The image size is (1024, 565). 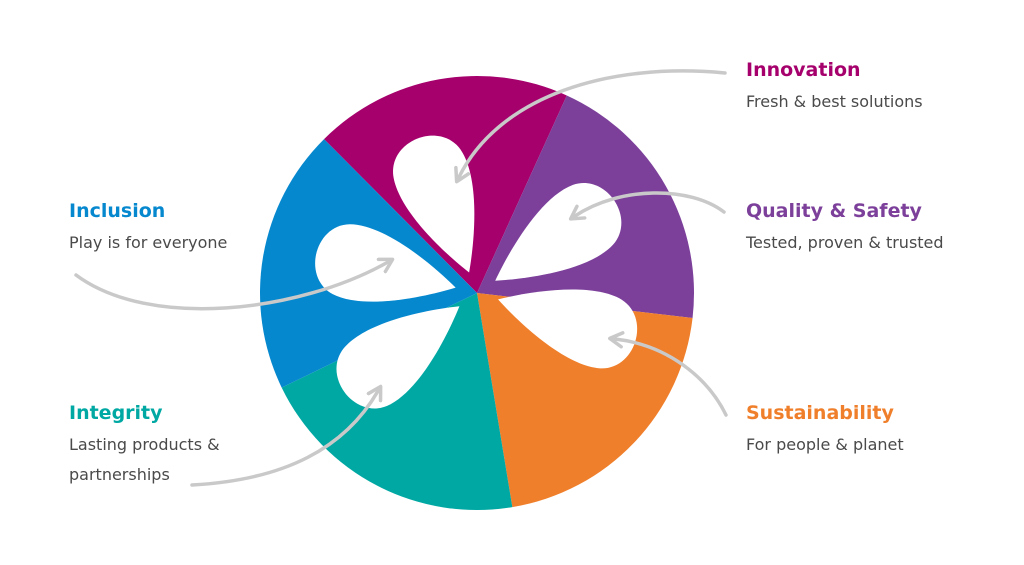 I want to click on value-title: Integrity, so click(x=116, y=413).